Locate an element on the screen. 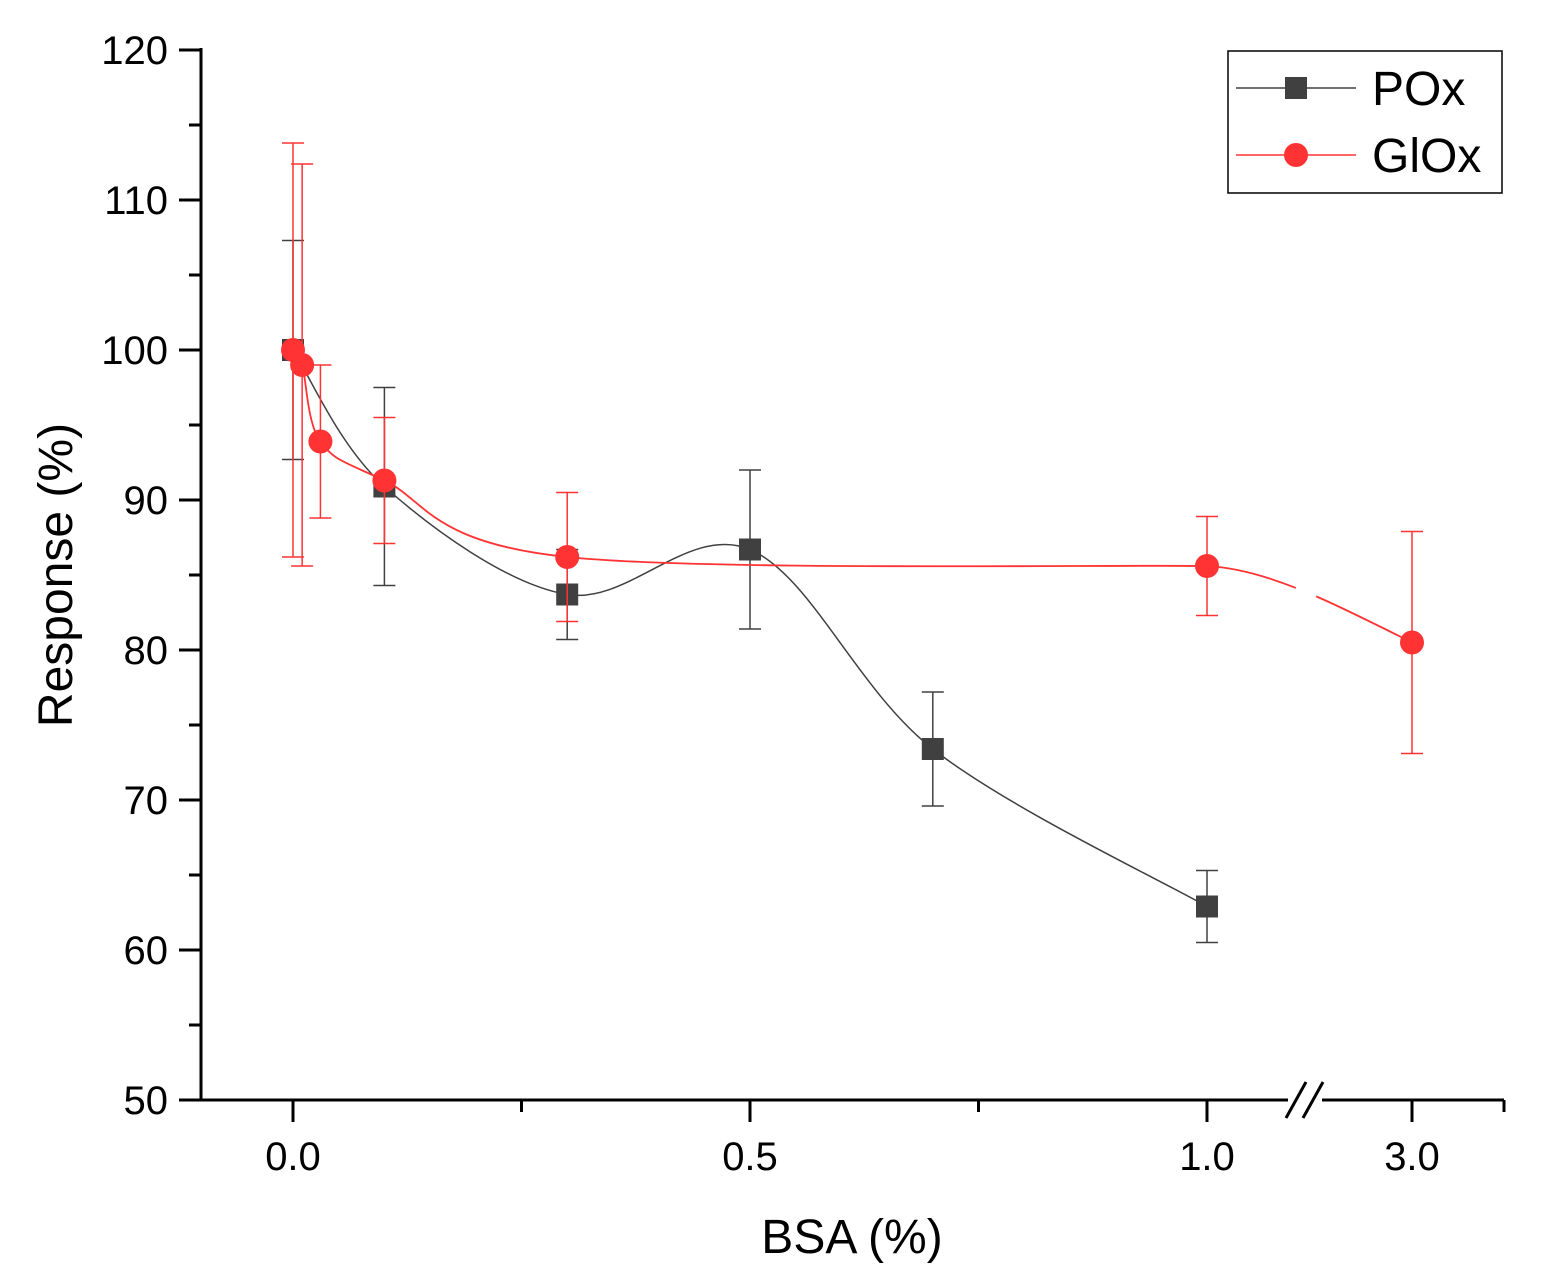 This screenshot has width=1542, height=1284. x-ticks: 0.0 0.5 1.0 3.0 is located at coordinates (885, 1139).